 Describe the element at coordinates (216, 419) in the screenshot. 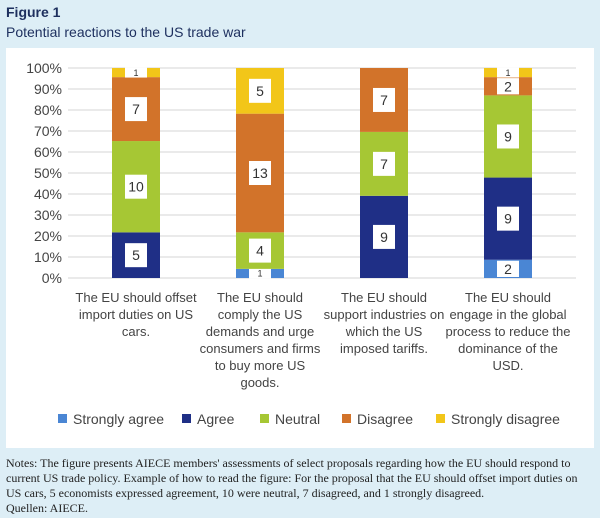

I see `legend-label: Agree` at that location.